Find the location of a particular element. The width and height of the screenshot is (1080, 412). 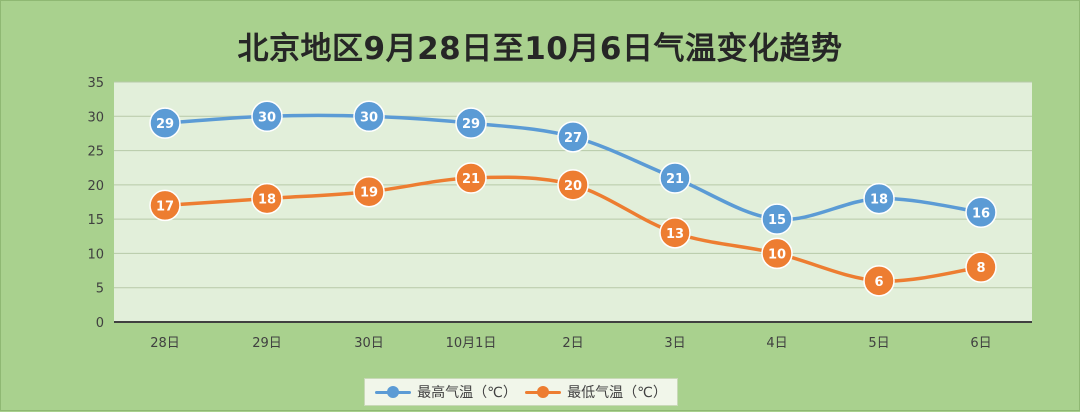

data-label-low: 19 is located at coordinates (369, 193).